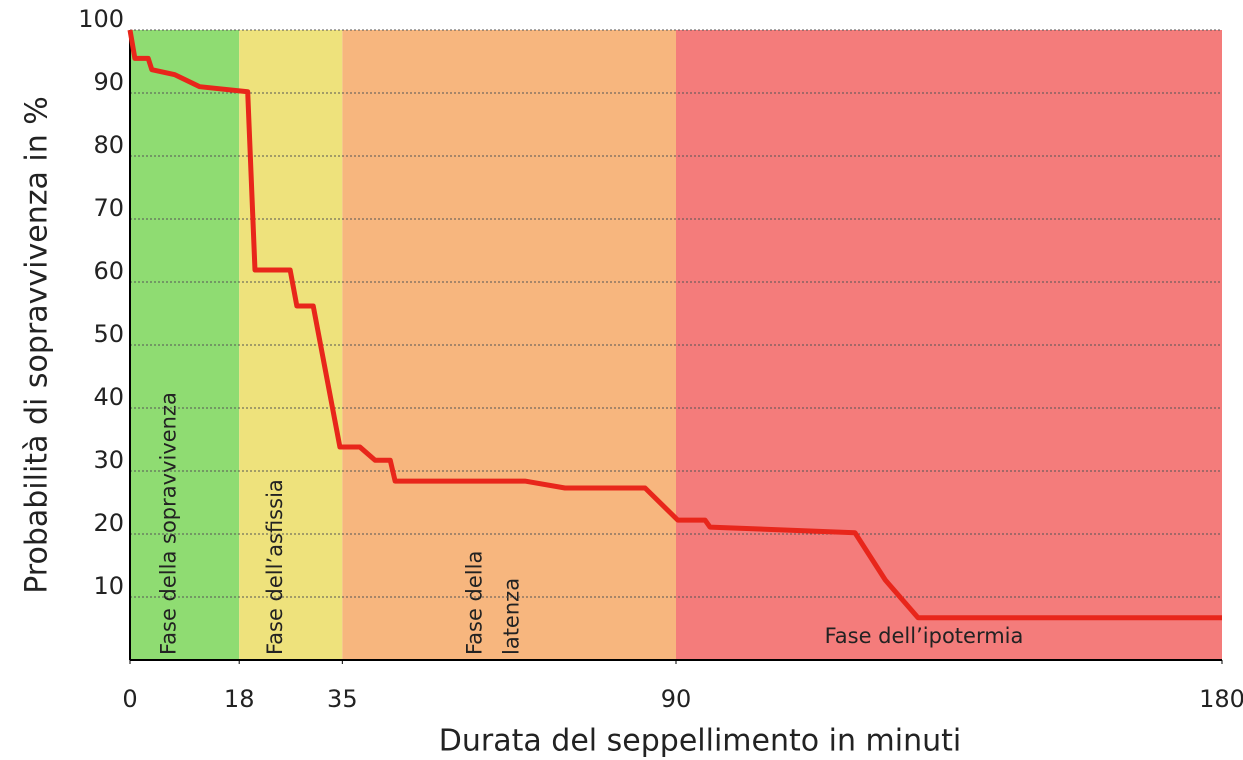 The width and height of the screenshot is (1243, 760). I want to click on y-tick-label: 30, so click(108, 460).